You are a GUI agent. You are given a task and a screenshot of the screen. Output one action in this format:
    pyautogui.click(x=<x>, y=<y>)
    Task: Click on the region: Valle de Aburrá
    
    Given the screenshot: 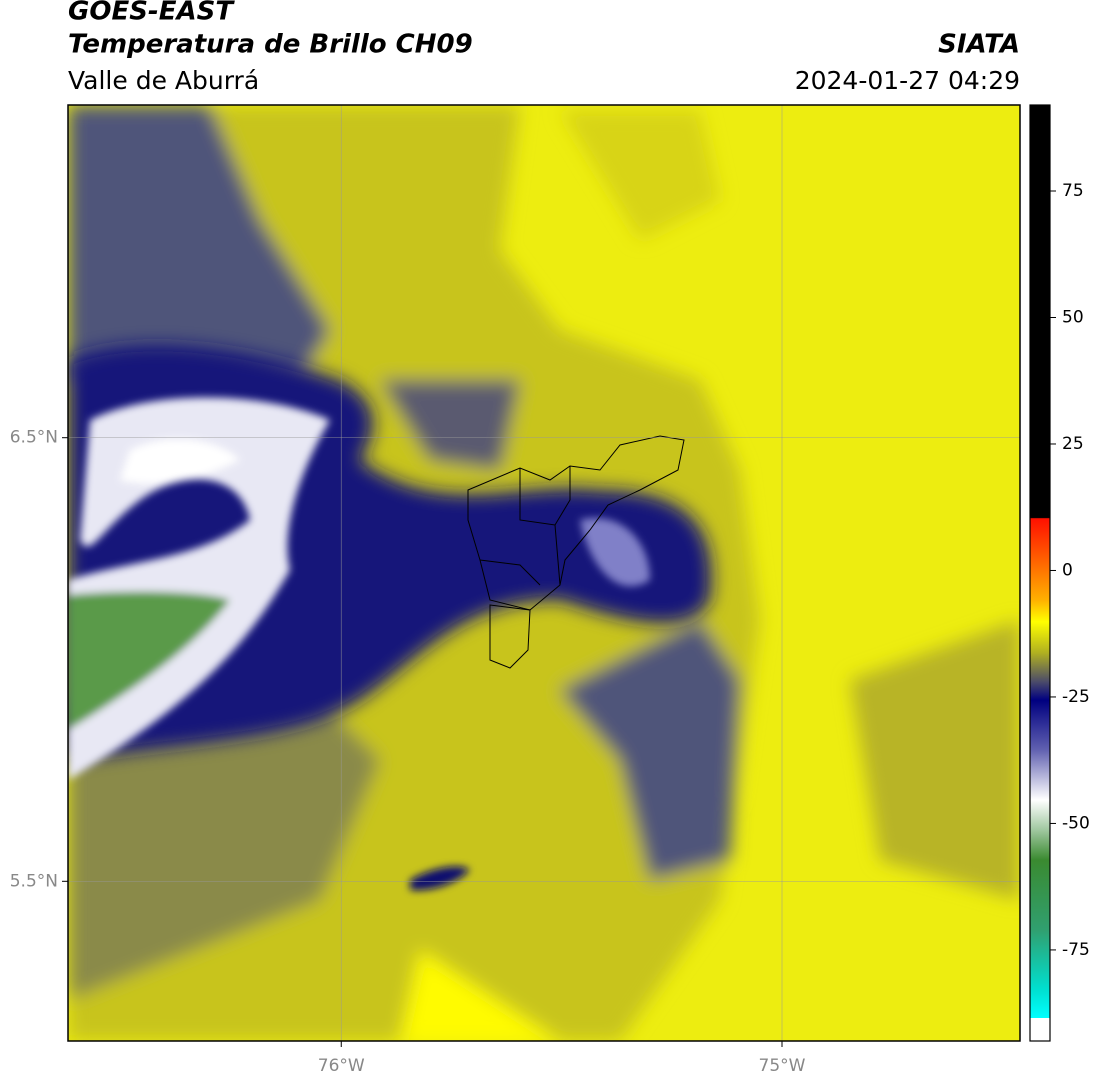 What is the action you would take?
    pyautogui.click(x=163, y=80)
    